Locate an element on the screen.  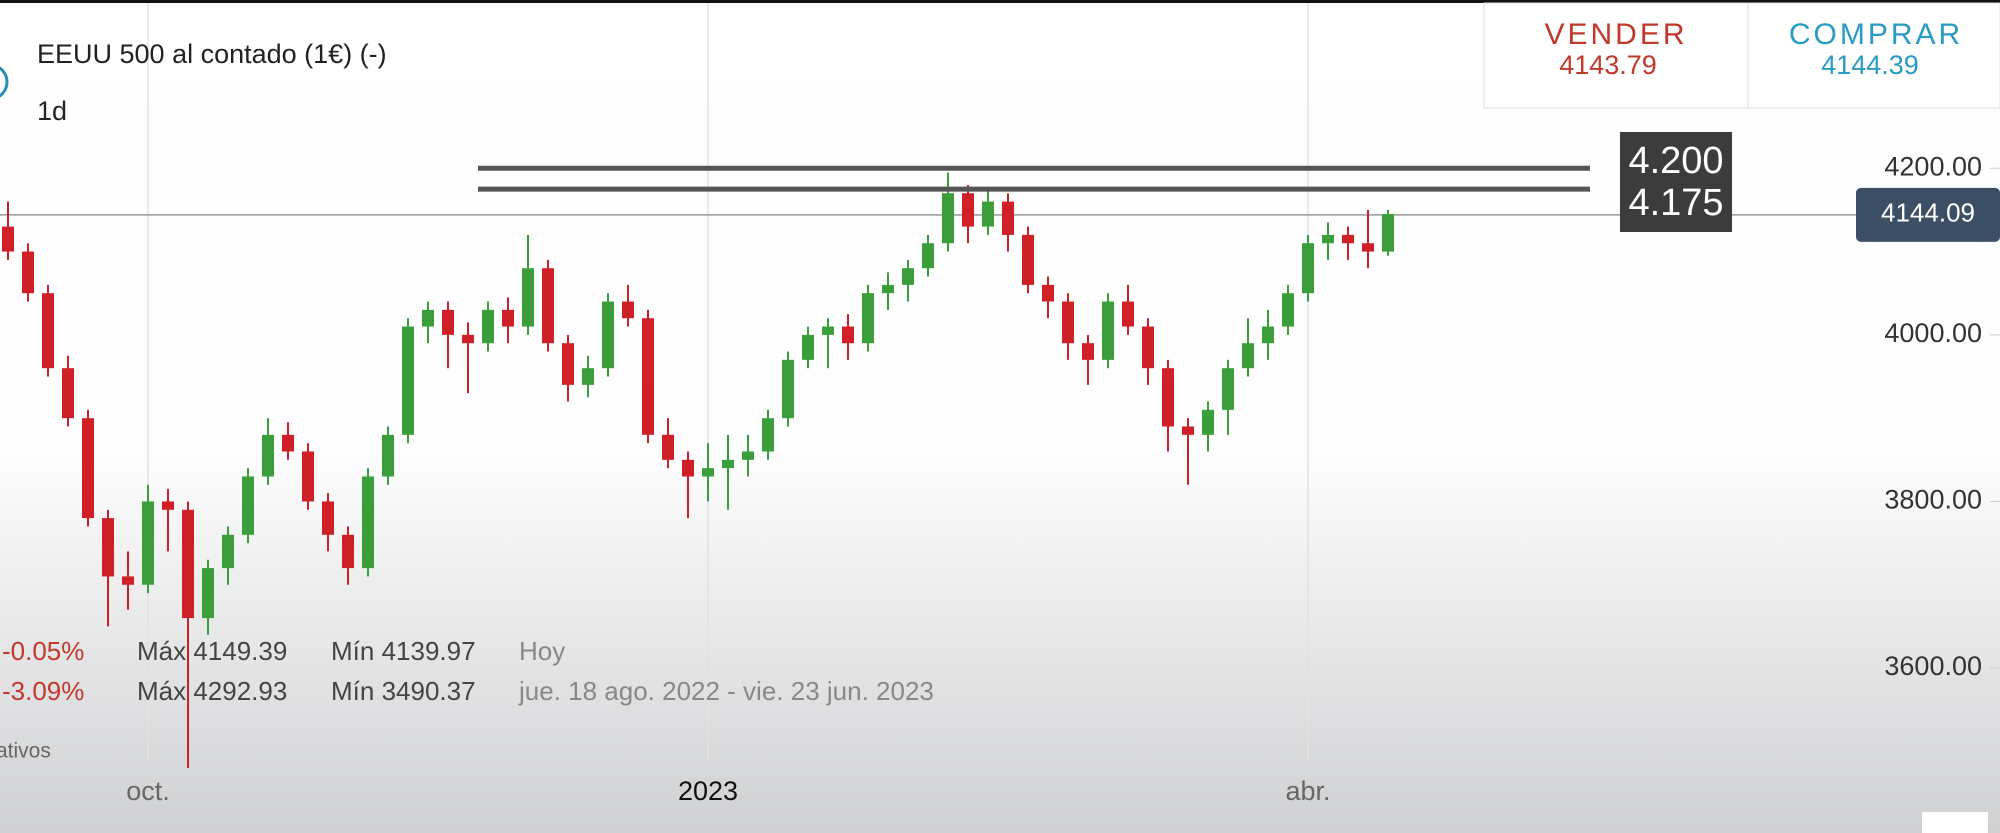
x-tick-label: 2023 is located at coordinates (708, 791).